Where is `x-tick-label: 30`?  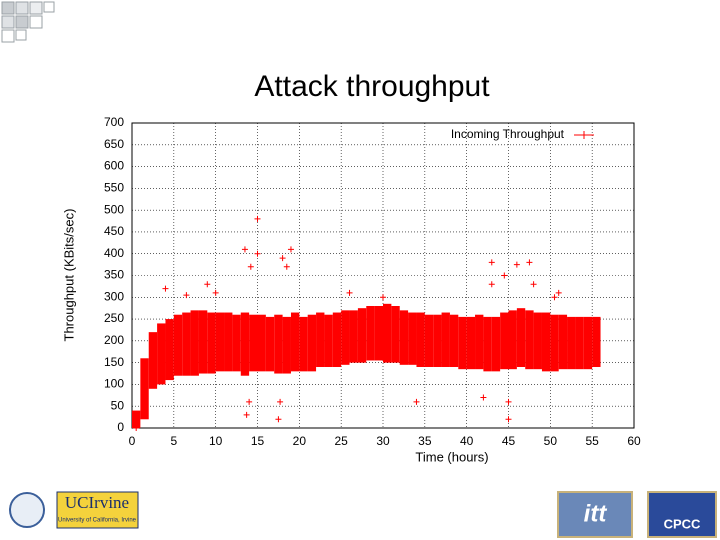 x-tick-label: 30 is located at coordinates (383, 441).